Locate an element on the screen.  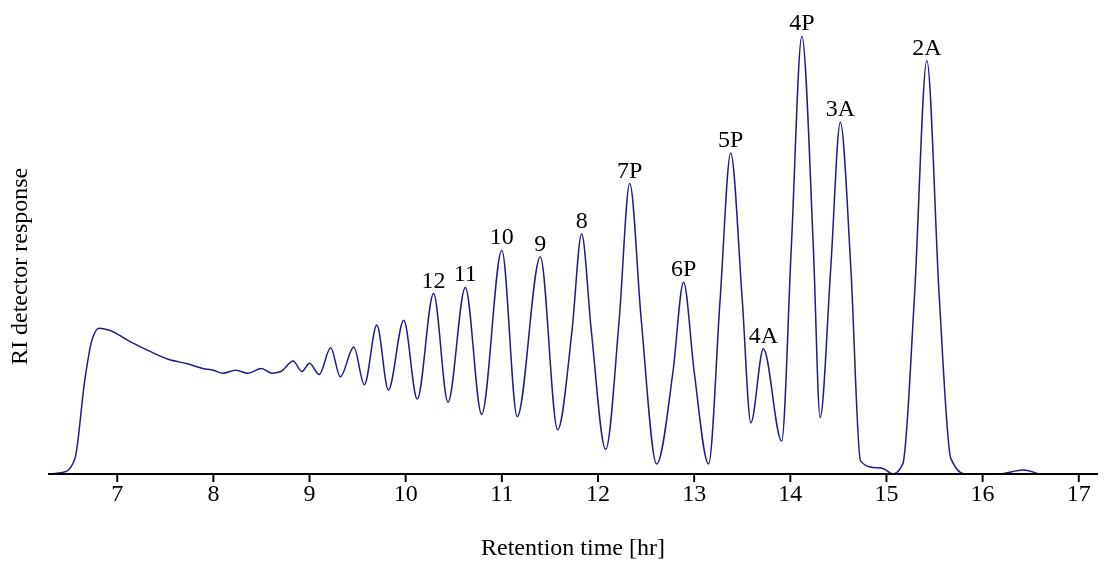
x-axis-title: Retention time [hr] is located at coordinates (573, 547).